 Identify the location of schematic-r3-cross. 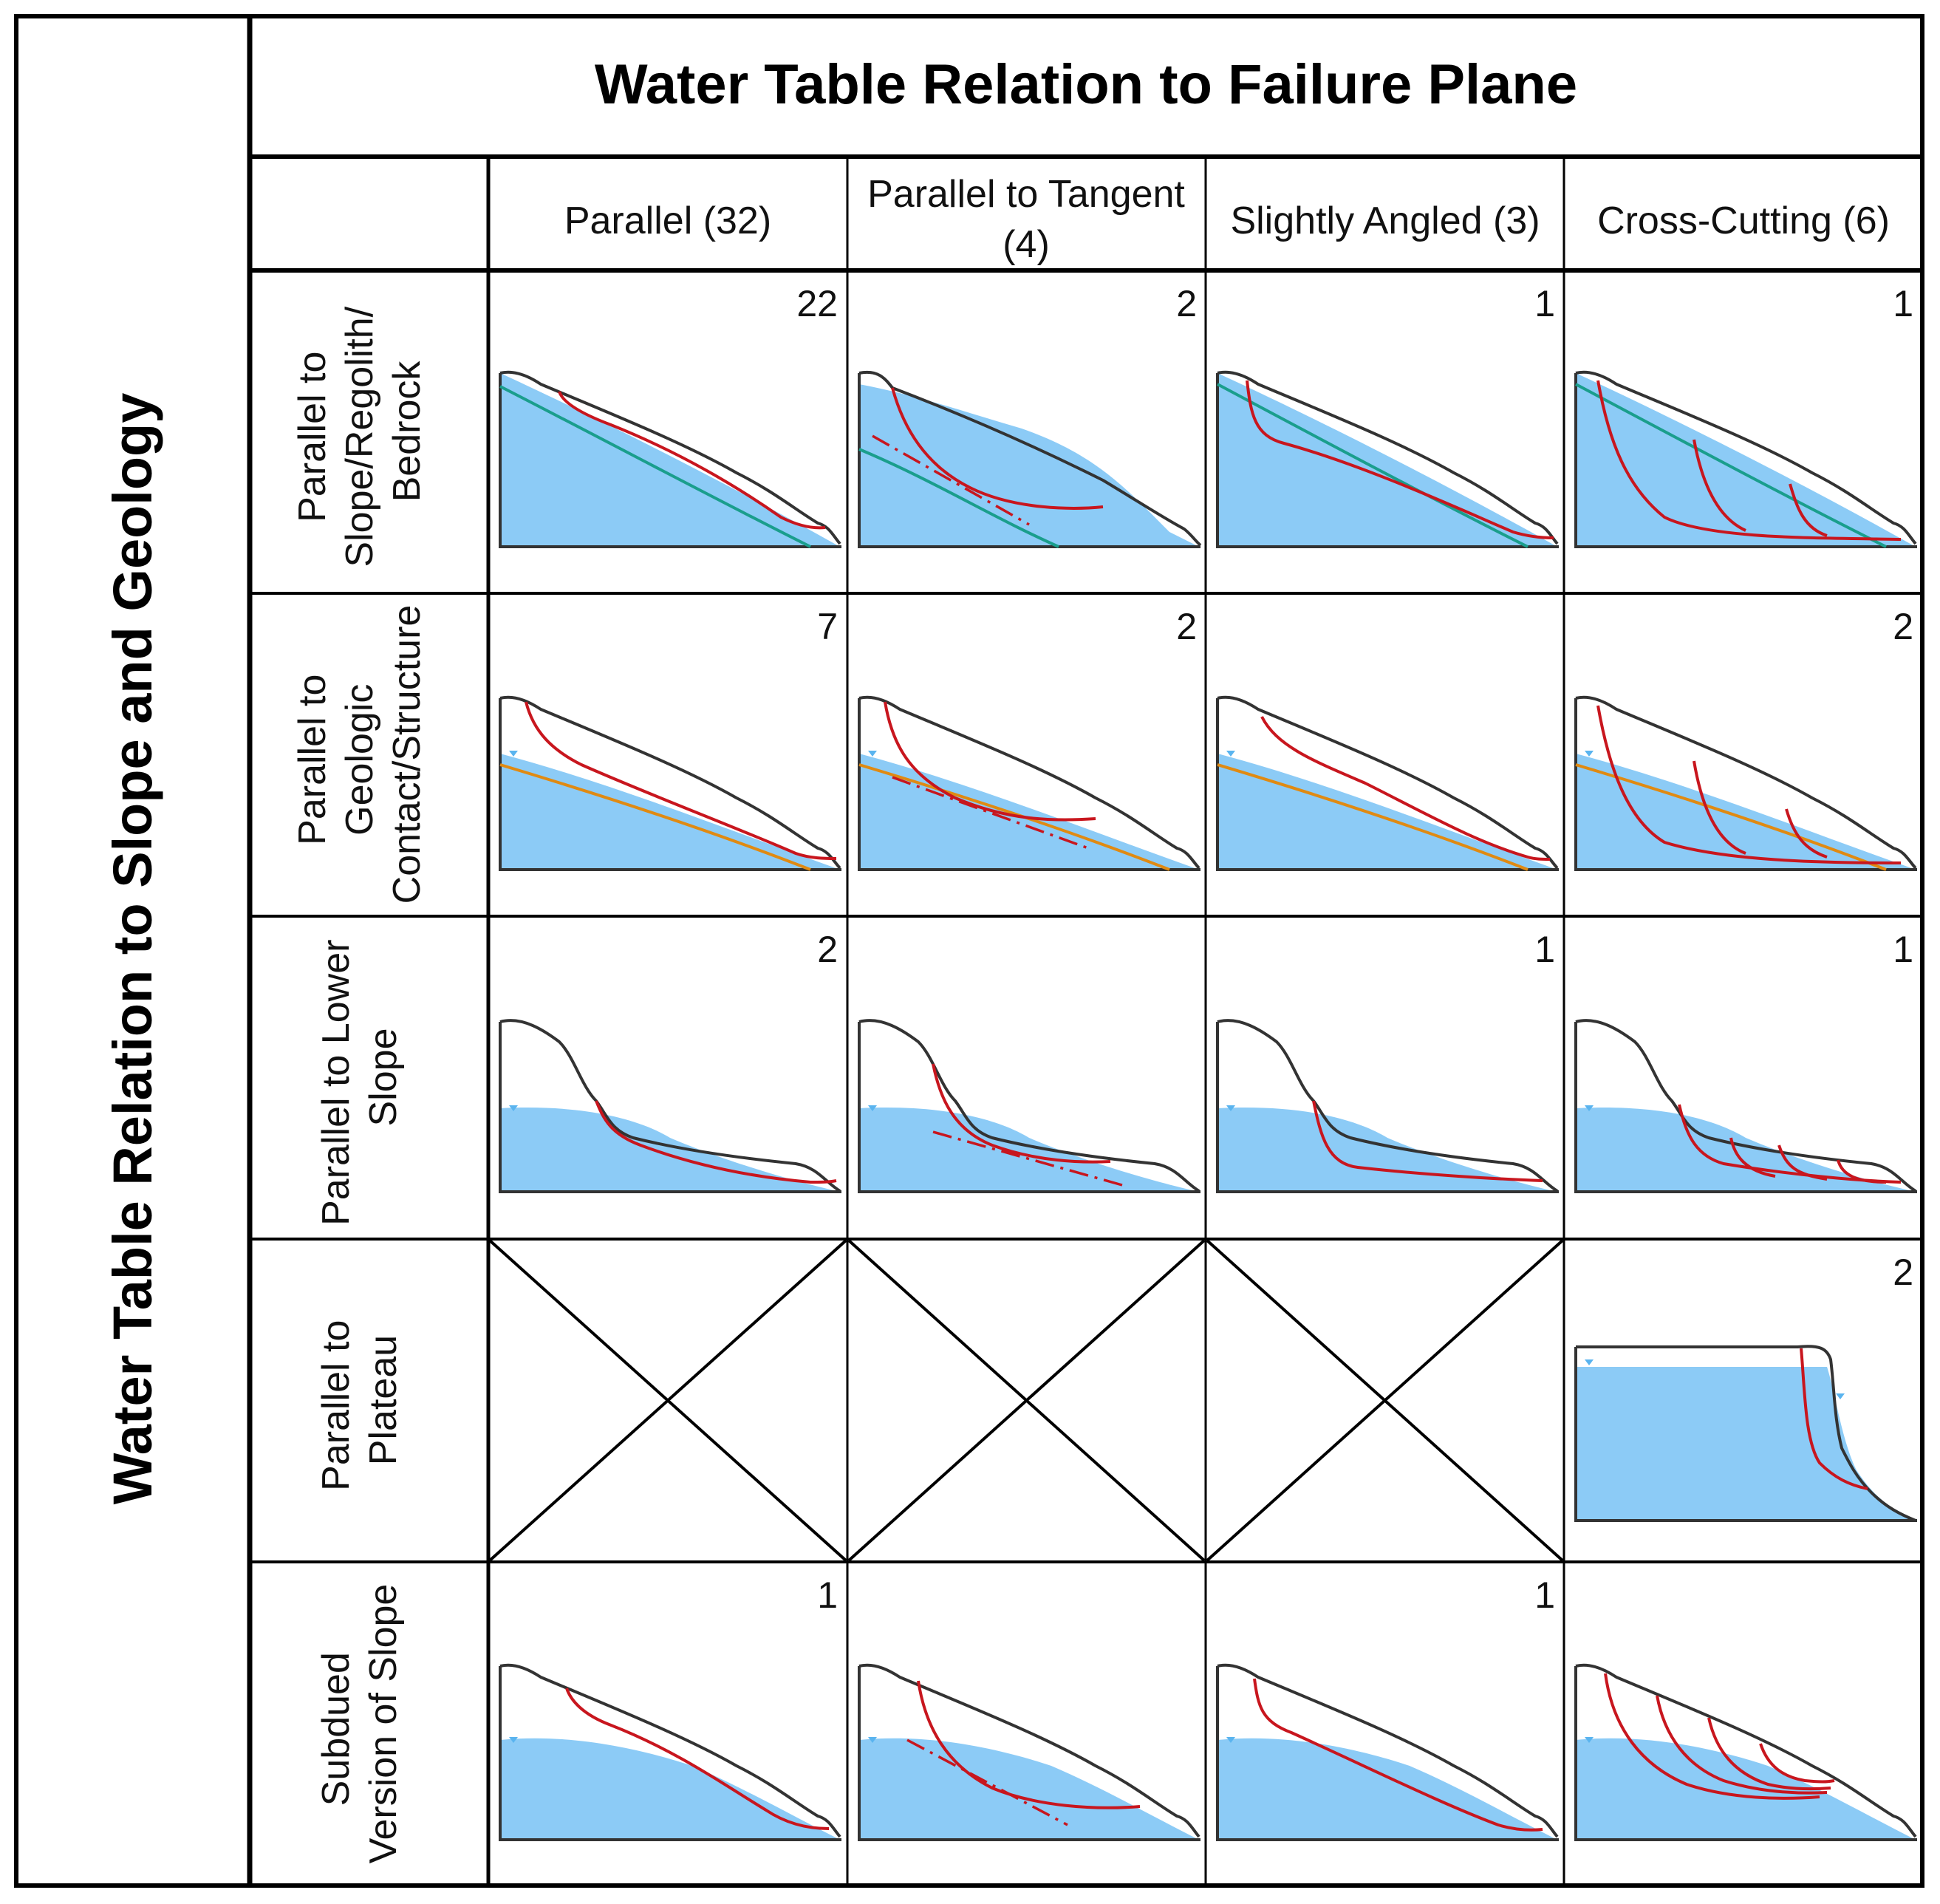
(1745, 1106).